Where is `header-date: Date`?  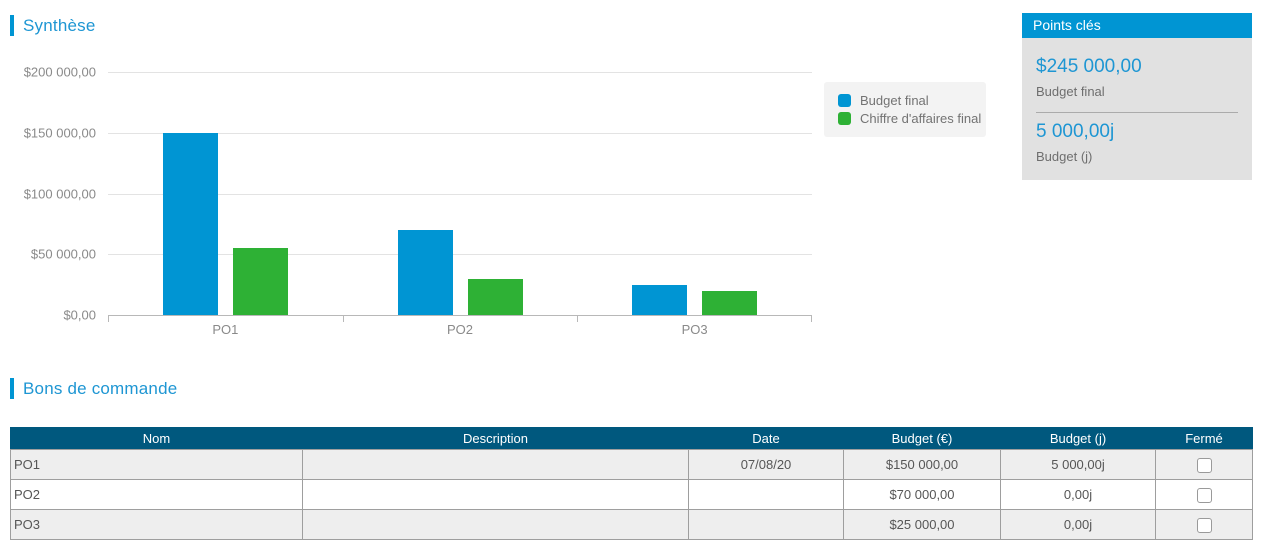 header-date: Date is located at coordinates (766, 438).